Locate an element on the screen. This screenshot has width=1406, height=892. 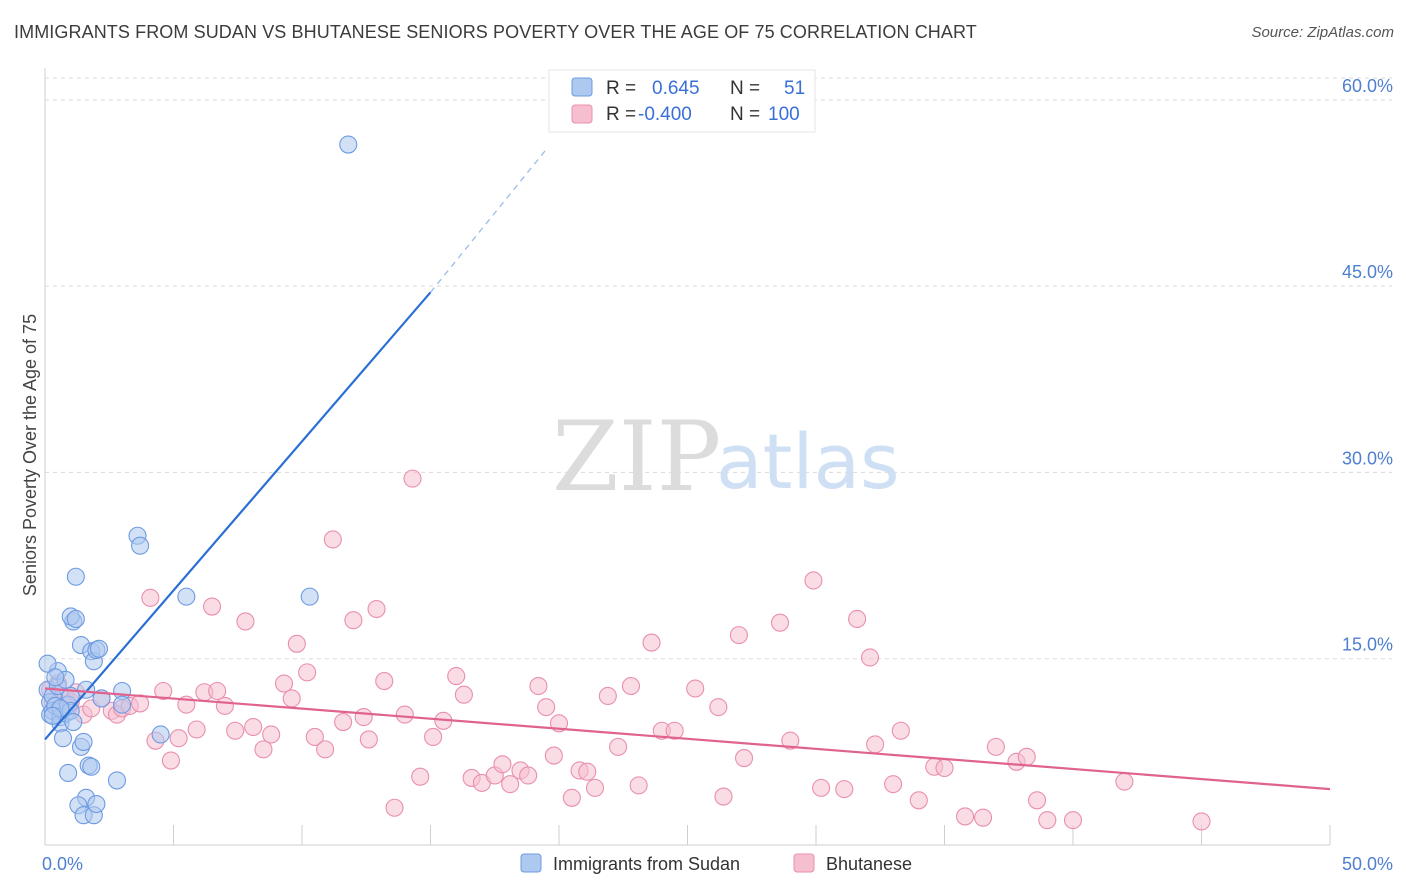
watermark: ZIP atlas is located at coordinates (726, 457).